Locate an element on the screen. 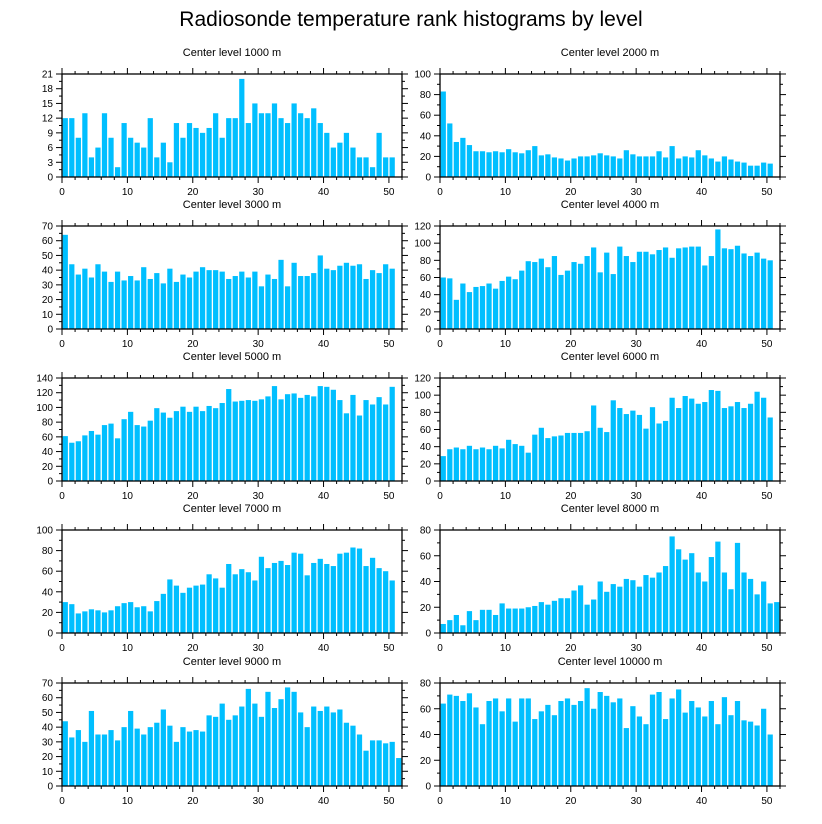 The height and width of the screenshot is (824, 822). y-tick-label: 18 is located at coordinates (48, 89).